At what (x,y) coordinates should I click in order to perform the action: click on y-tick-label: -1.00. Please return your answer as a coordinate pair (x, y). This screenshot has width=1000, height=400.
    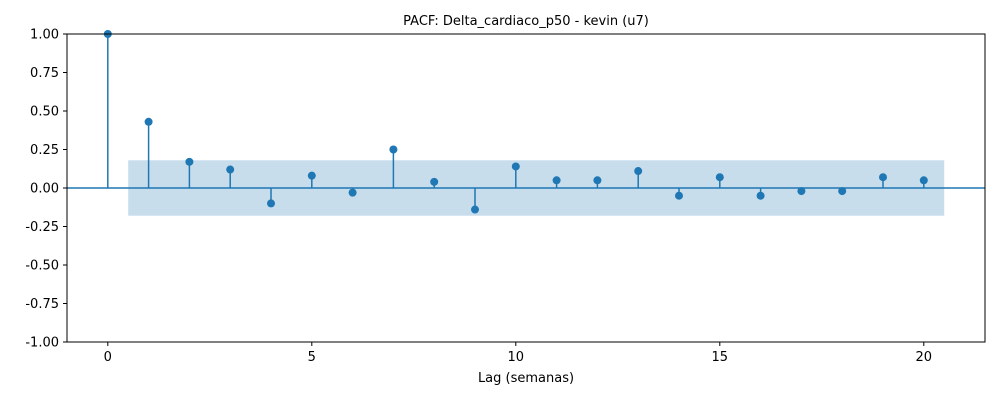
    Looking at the image, I should click on (42, 343).